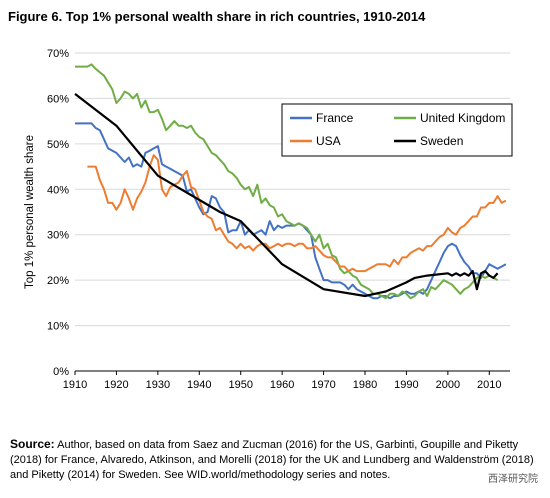 This screenshot has width=550, height=498. What do you see at coordinates (513, 477) in the screenshot?
I see `watermark-badge: 西泽研究院` at bounding box center [513, 477].